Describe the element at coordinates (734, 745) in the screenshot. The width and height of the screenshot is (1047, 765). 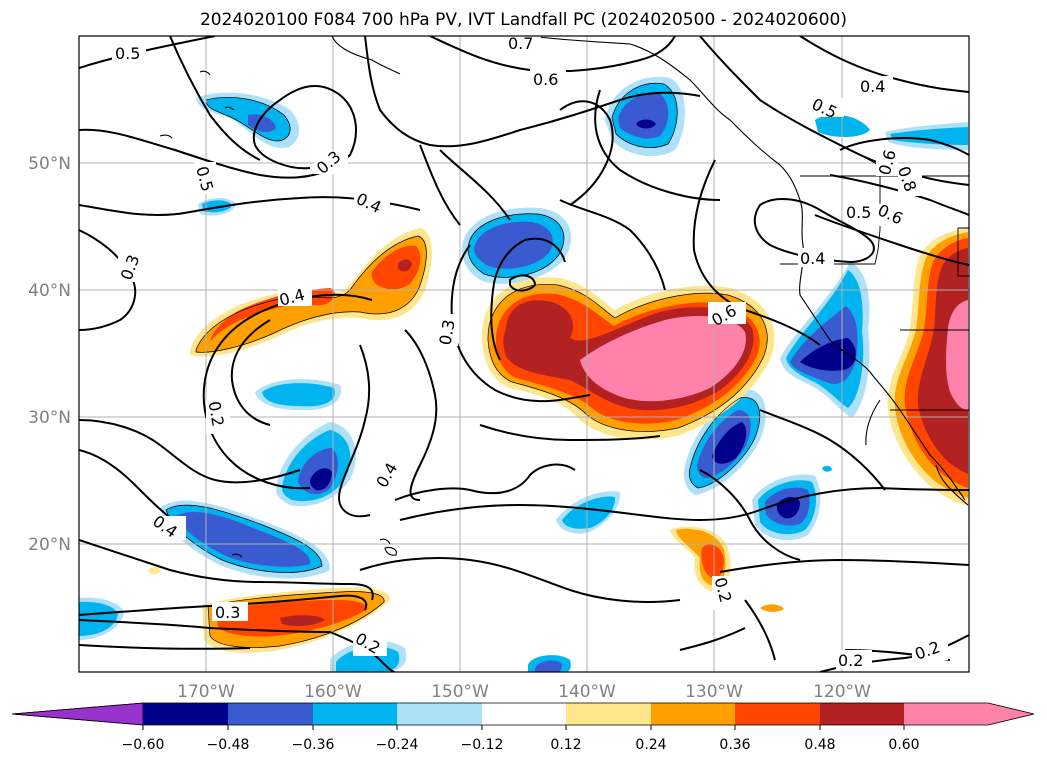
I see `colorbar-tick-label: 0.36` at that location.